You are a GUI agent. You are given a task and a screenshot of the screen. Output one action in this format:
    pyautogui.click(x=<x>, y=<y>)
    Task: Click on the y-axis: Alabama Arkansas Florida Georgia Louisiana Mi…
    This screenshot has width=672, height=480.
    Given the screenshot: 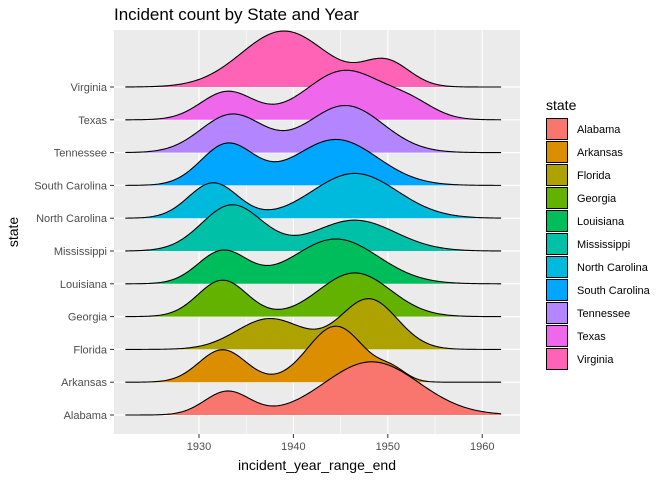 What is the action you would take?
    pyautogui.click(x=74, y=252)
    